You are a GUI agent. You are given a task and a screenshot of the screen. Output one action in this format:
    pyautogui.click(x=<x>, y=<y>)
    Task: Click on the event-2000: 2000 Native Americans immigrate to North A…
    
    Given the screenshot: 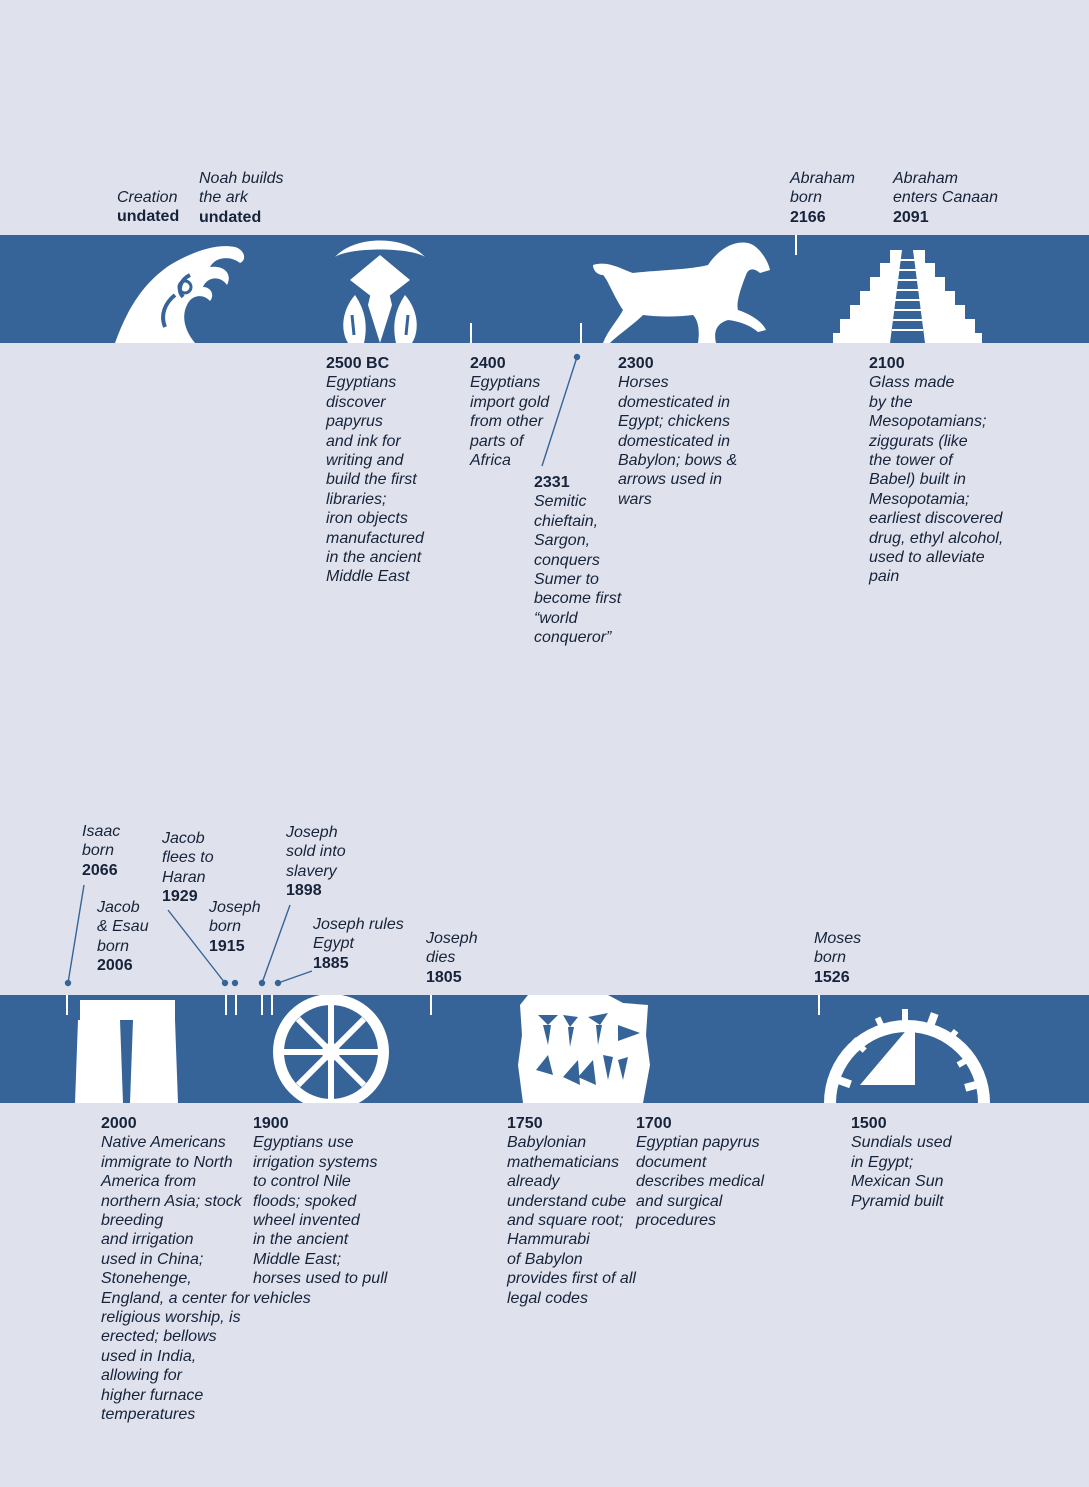 What is the action you would take?
    pyautogui.click(x=175, y=1269)
    